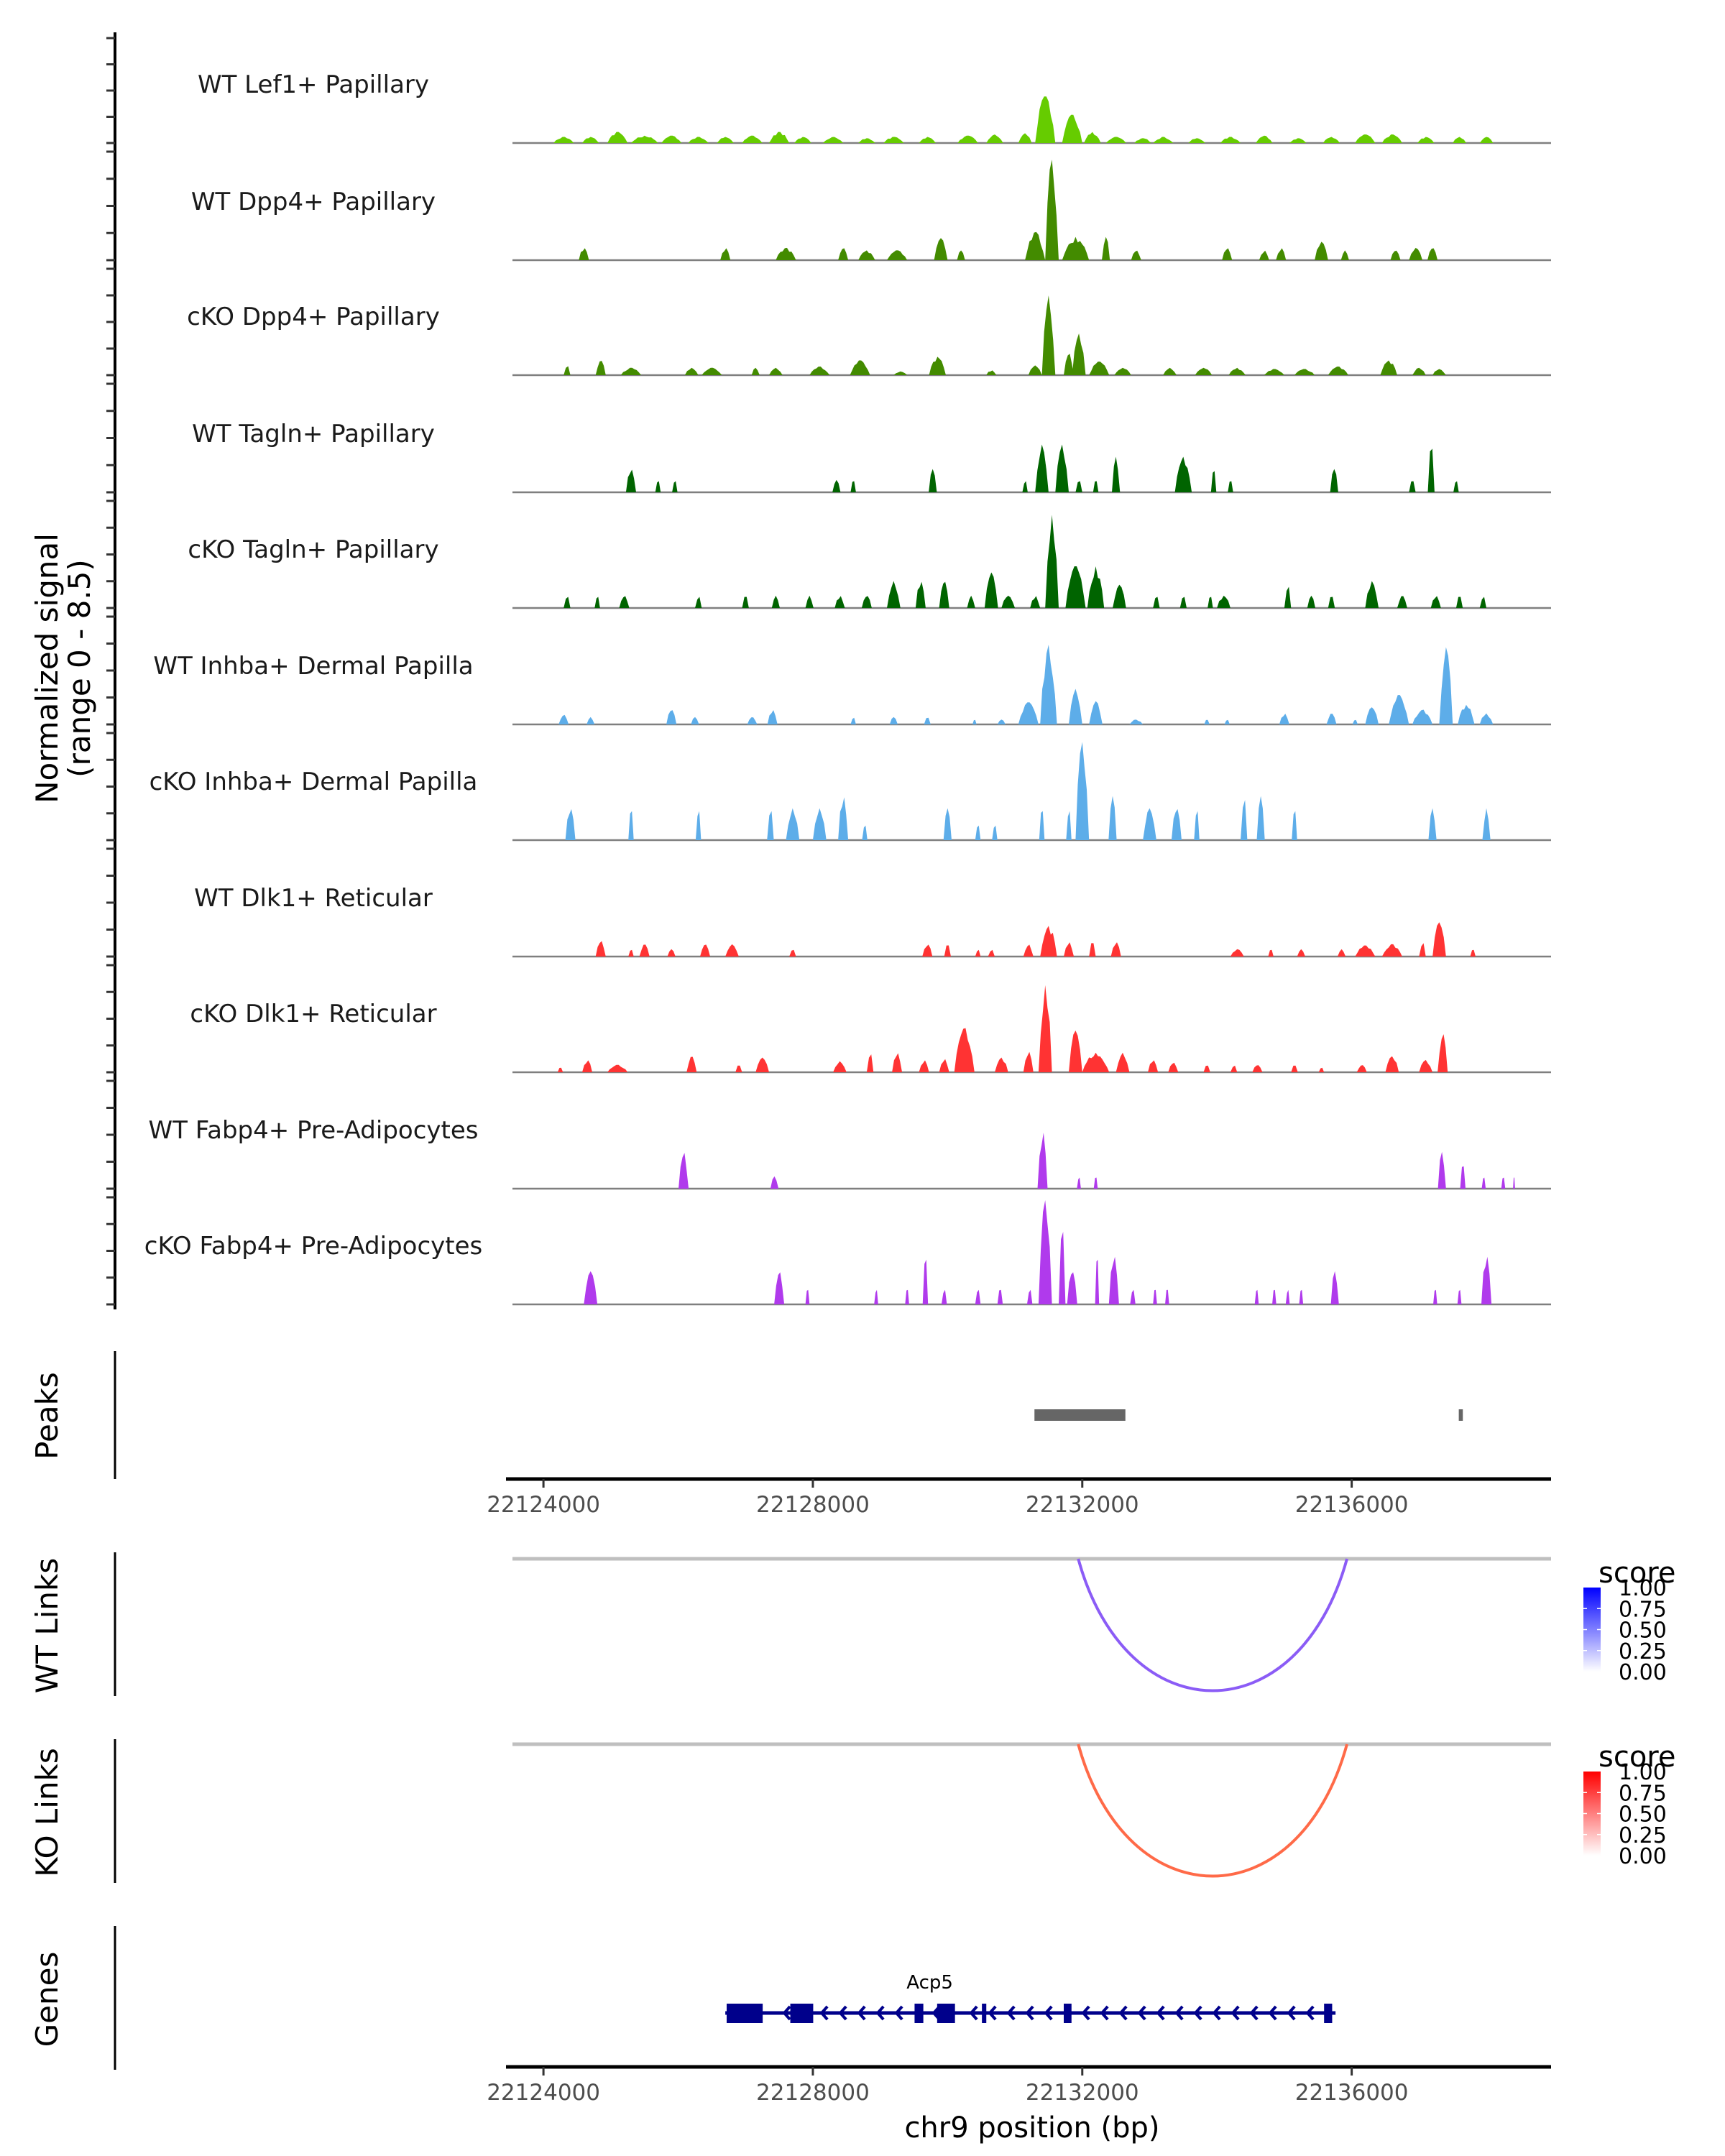 This screenshot has height=2156, width=1725. What do you see at coordinates (543, 1505) in the screenshot?
I see `x-tick-label: 22124000` at bounding box center [543, 1505].